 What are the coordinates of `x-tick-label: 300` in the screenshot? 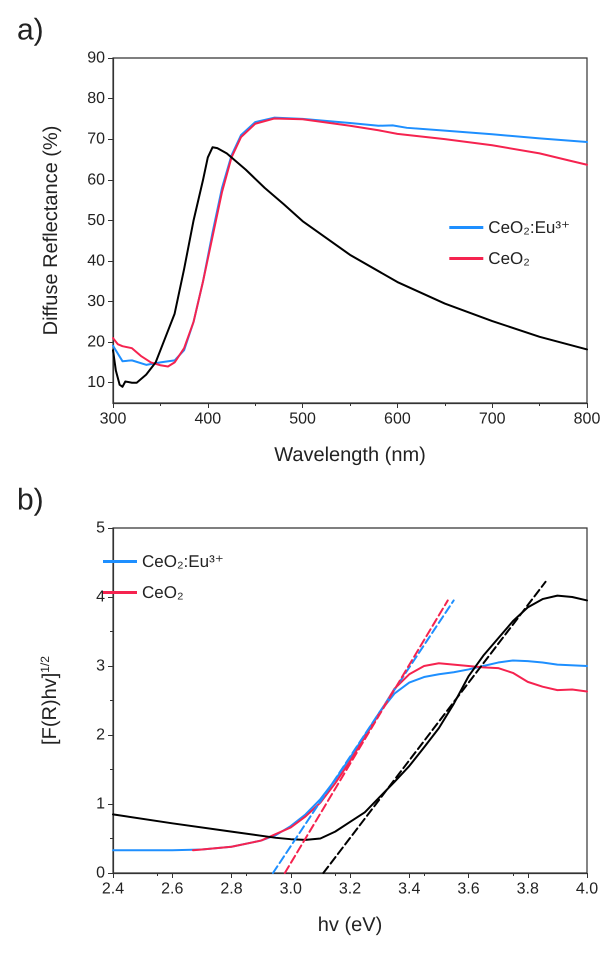 It's located at (113, 419).